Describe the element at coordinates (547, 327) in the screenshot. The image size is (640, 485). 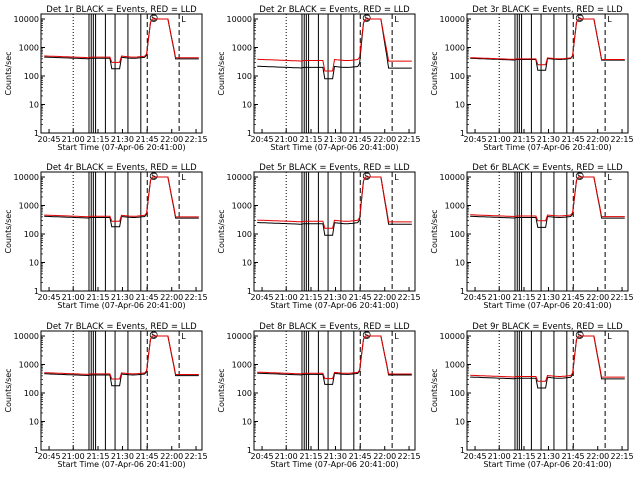
I see `plot-title: Det 9r BLACK = Events, RED = LLD` at that location.